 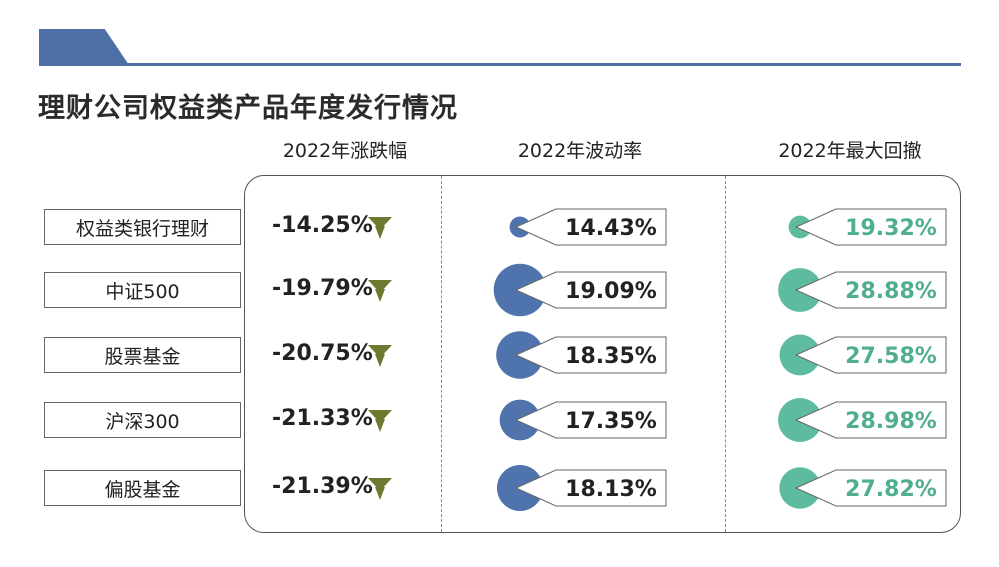 What do you see at coordinates (850, 151) in the screenshot?
I see `column-header-drawdown: 2022年最大回撤` at bounding box center [850, 151].